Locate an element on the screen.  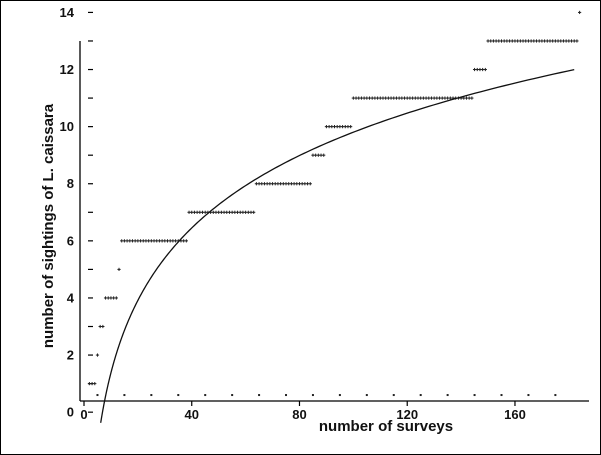
x-tick-label: 40 is located at coordinates (192, 414).